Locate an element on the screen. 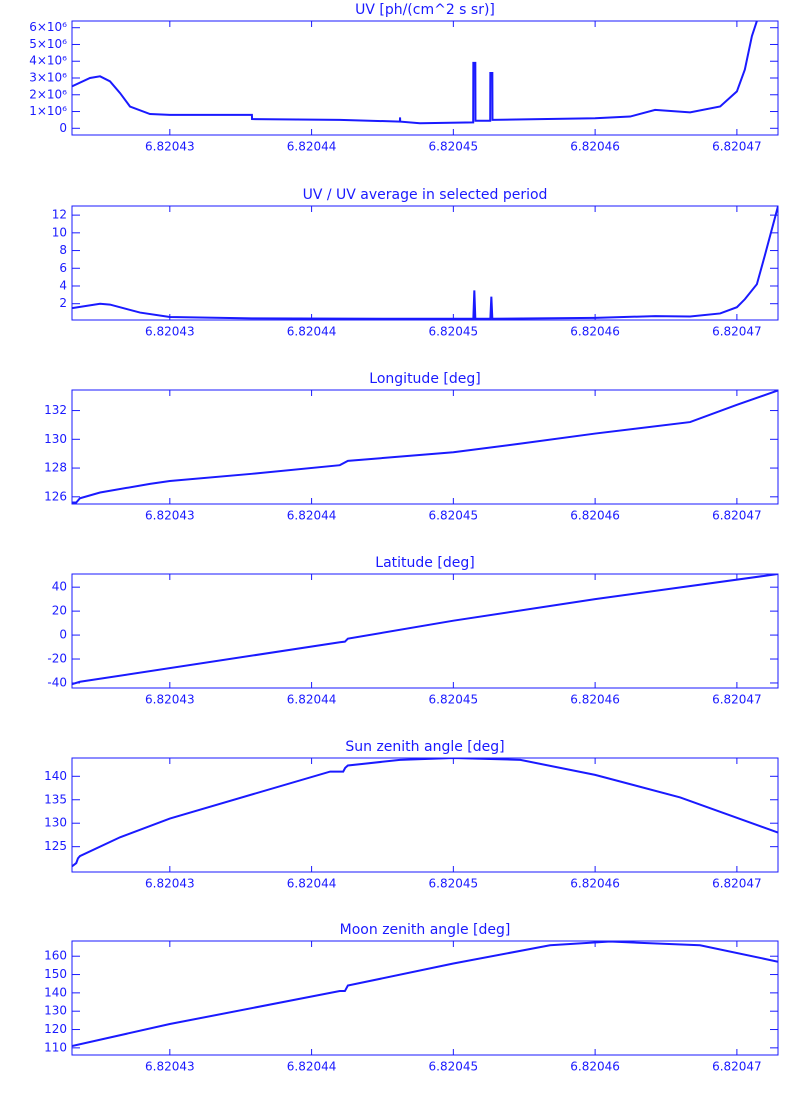  y-tick-label: 132 is located at coordinates (55, 410).